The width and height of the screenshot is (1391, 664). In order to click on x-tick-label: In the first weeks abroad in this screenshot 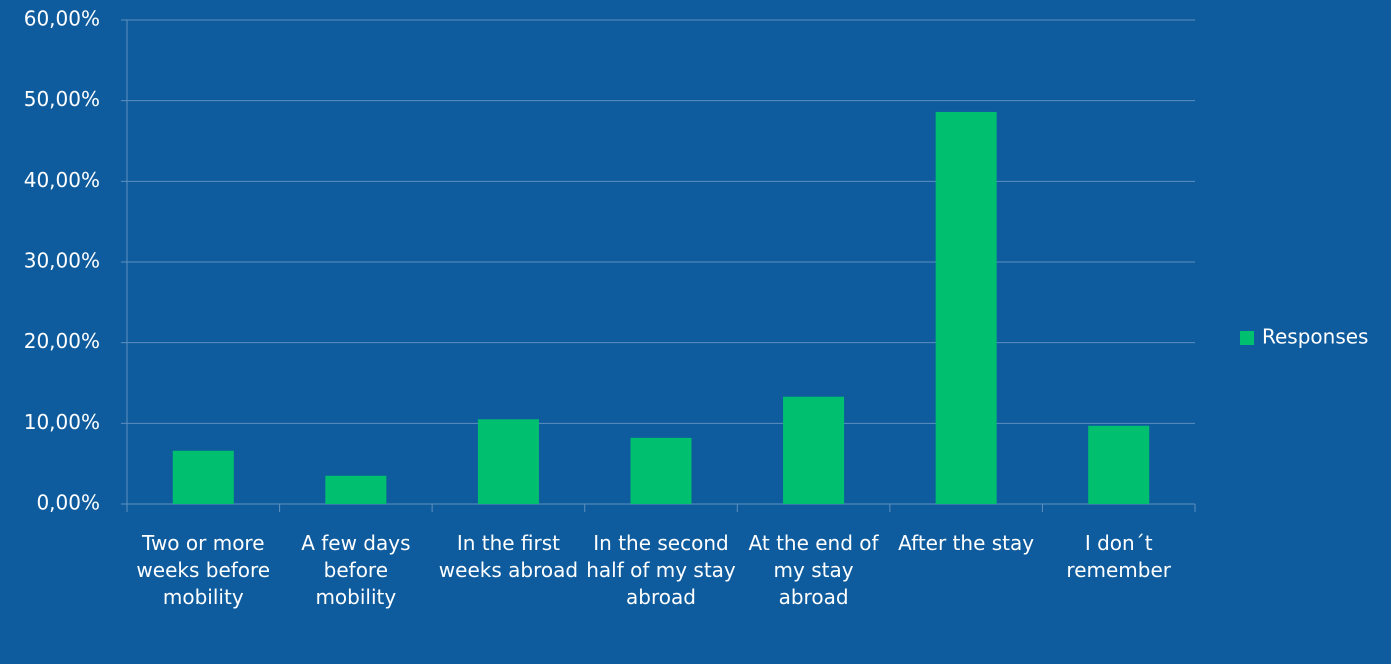, I will do `click(508, 556)`.